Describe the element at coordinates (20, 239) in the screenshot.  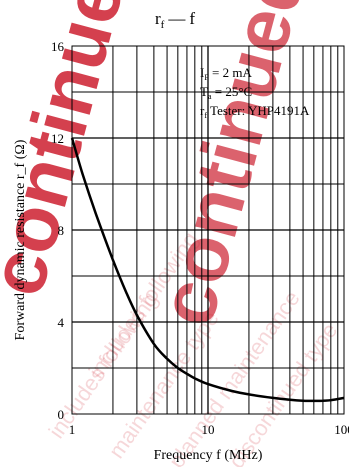
I see `y-axis-label: Forward dynamic resistance r_f (Ω)` at that location.